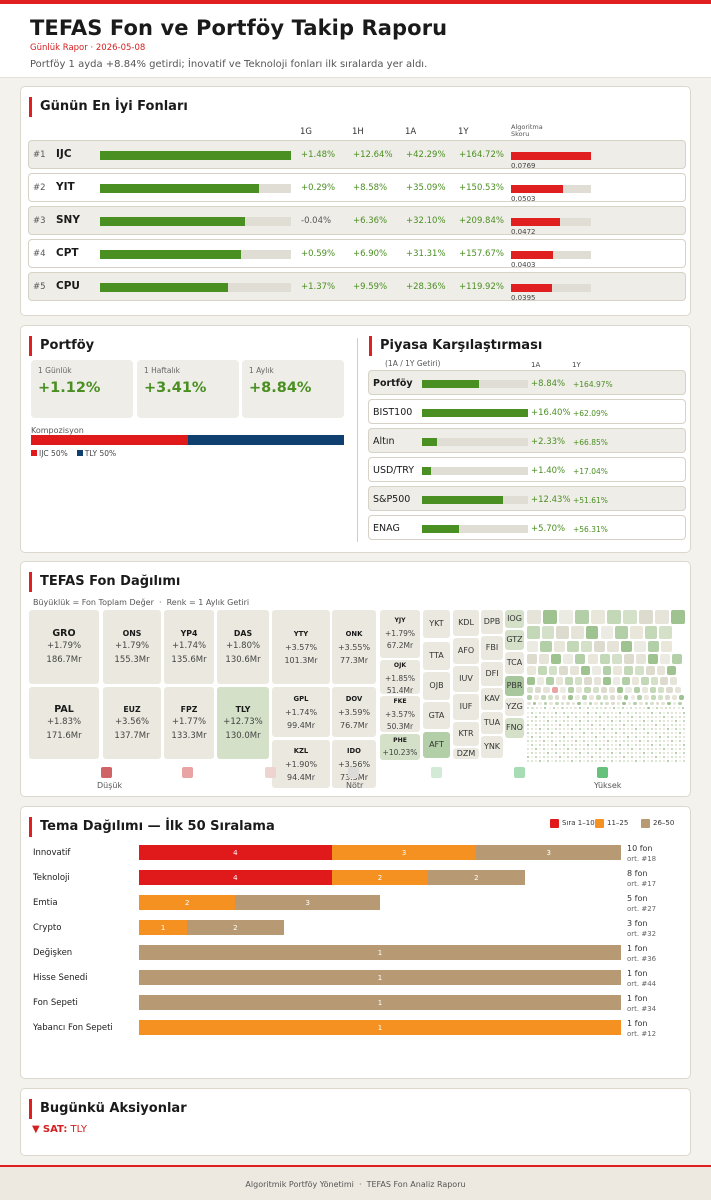 This screenshot has width=711, height=1200. What do you see at coordinates (514, 663) in the screenshot?
I see `treemap-tile-small: TCA` at bounding box center [514, 663].